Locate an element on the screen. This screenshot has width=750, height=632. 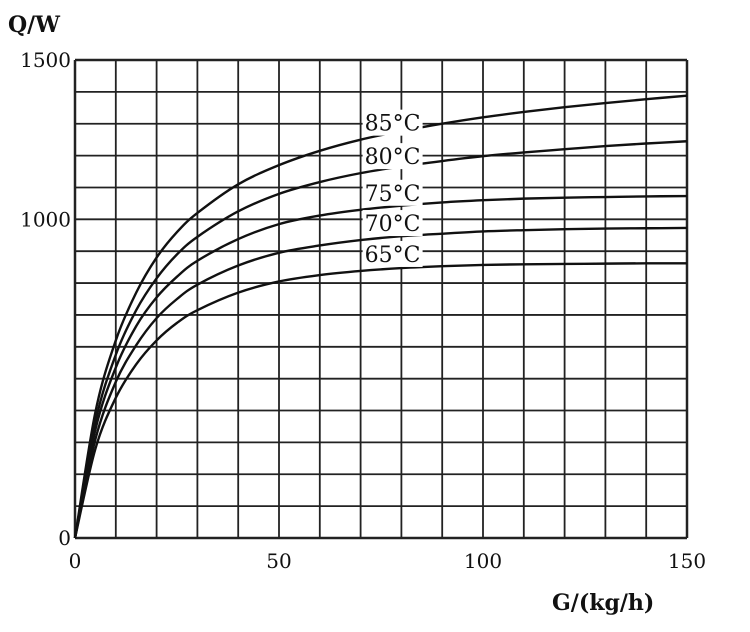
x-tick-label: 150 is located at coordinates (687, 561).